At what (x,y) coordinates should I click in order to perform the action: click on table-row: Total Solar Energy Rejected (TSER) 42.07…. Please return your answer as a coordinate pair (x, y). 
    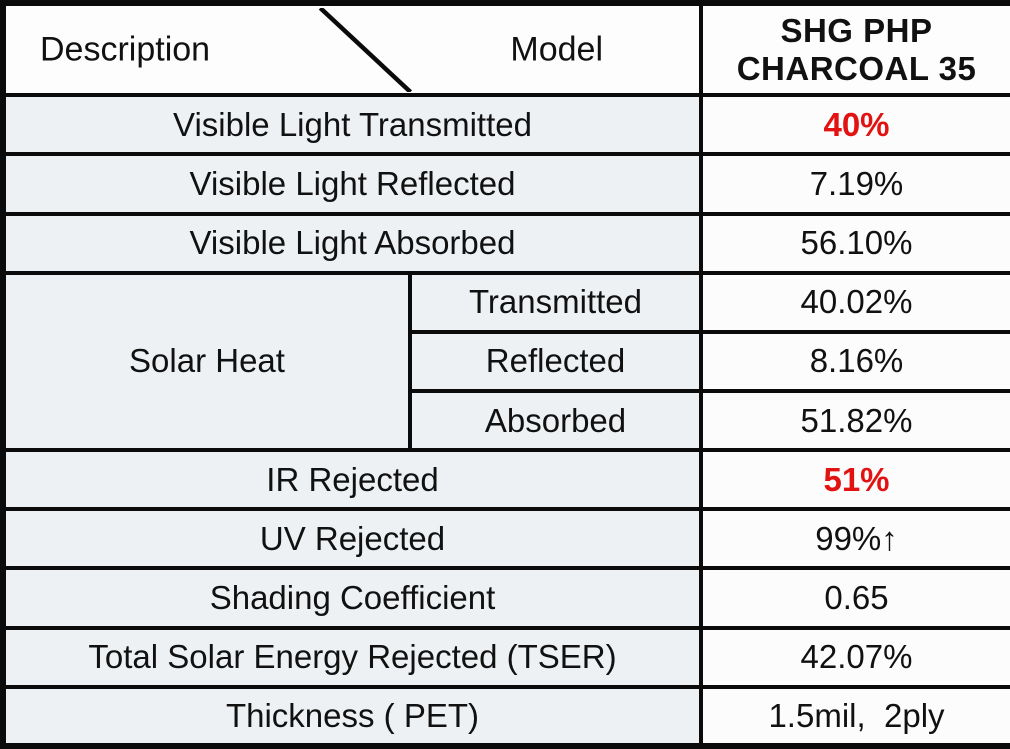
    Looking at the image, I should click on (505, 657).